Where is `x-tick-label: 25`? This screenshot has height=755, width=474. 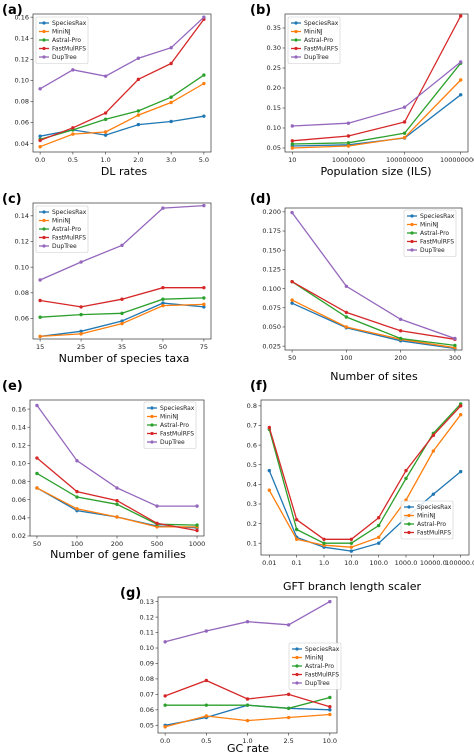
x-tick-label: 25 is located at coordinates (81, 347).